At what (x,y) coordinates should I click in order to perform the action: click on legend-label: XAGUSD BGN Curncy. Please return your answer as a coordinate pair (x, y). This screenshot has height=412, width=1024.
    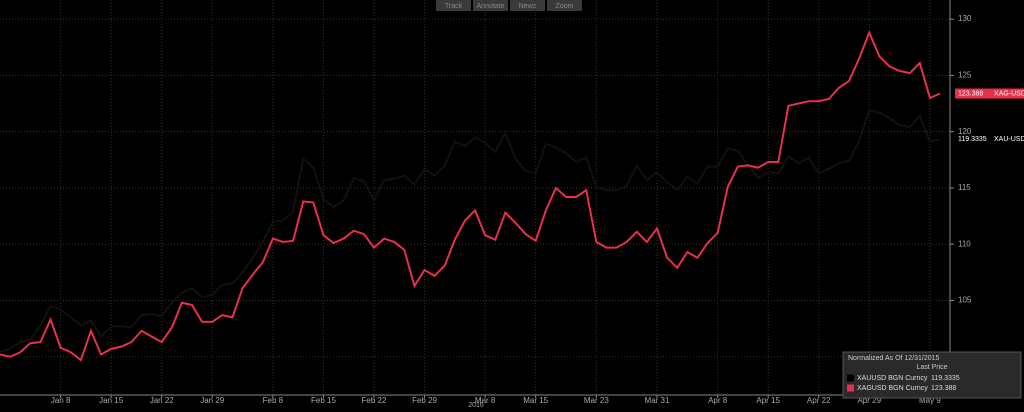
    Looking at the image, I should click on (892, 388).